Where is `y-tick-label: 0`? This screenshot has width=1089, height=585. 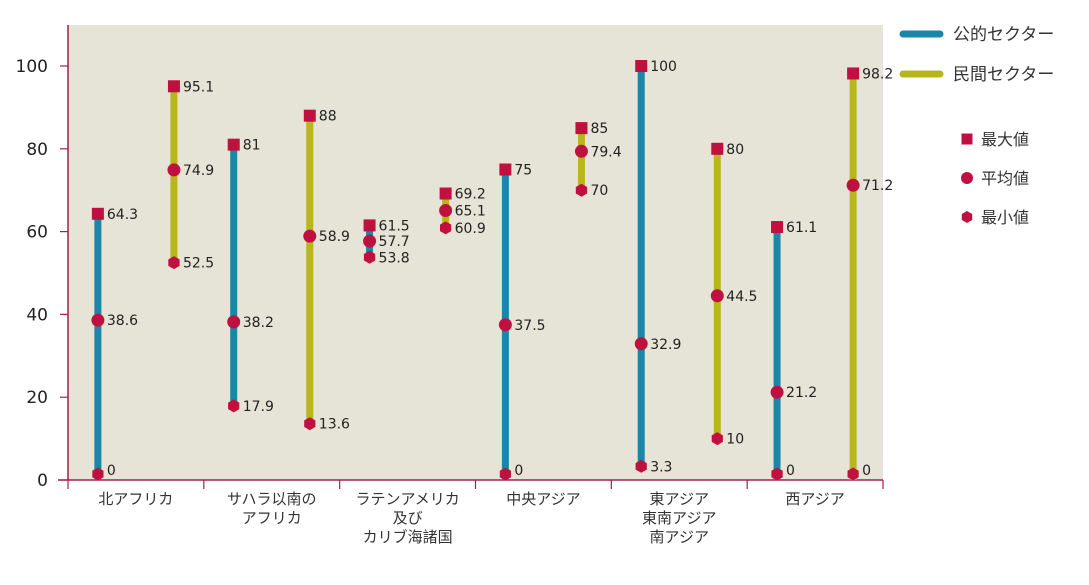 y-tick-label: 0 is located at coordinates (42, 481).